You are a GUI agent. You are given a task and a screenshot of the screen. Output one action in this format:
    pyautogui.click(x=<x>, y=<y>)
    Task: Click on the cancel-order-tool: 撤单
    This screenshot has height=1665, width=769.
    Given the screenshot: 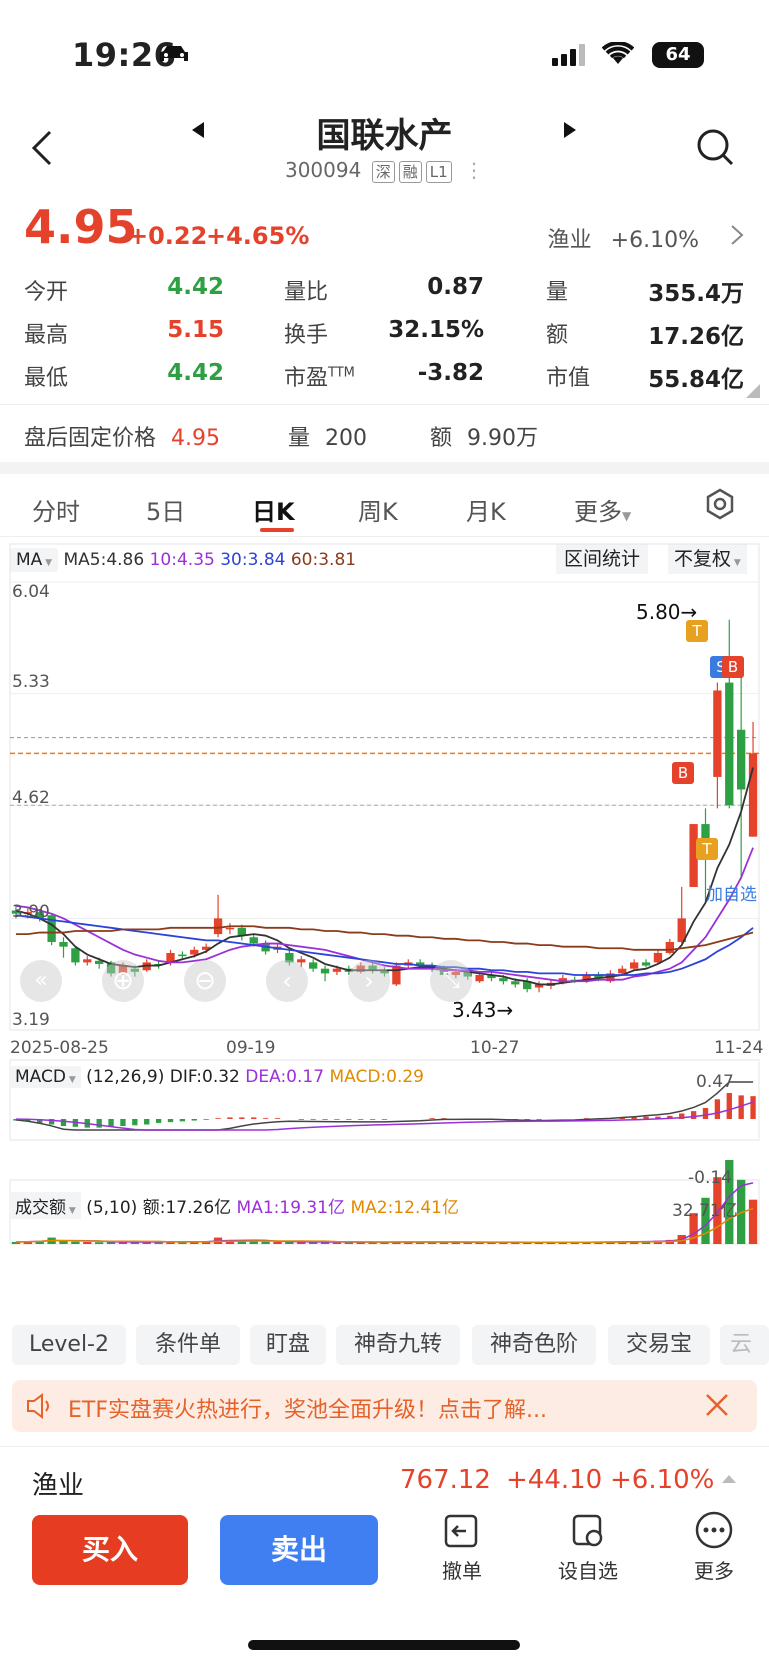 What is the action you would take?
    pyautogui.click(x=462, y=1547)
    